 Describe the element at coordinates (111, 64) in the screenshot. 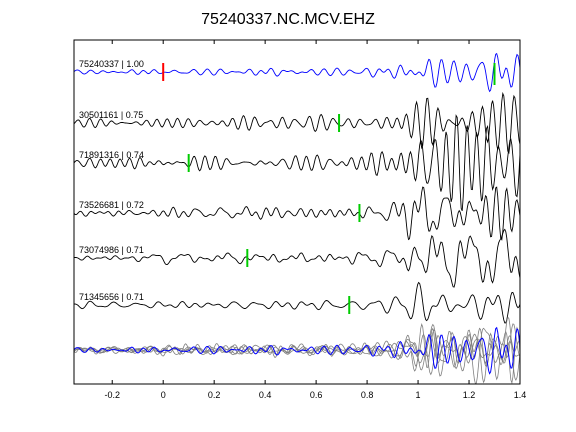

I see `trace-label-1: 75240337 | 1.00` at that location.